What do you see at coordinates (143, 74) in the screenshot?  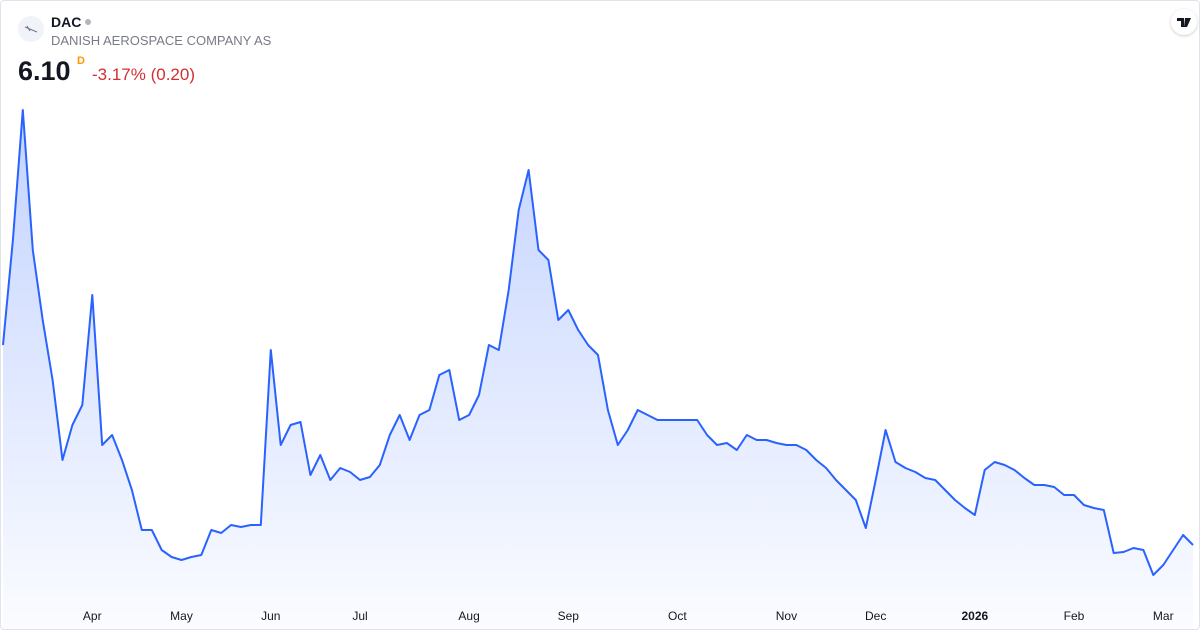 I see `price-change: -3.17% (0.20)` at bounding box center [143, 74].